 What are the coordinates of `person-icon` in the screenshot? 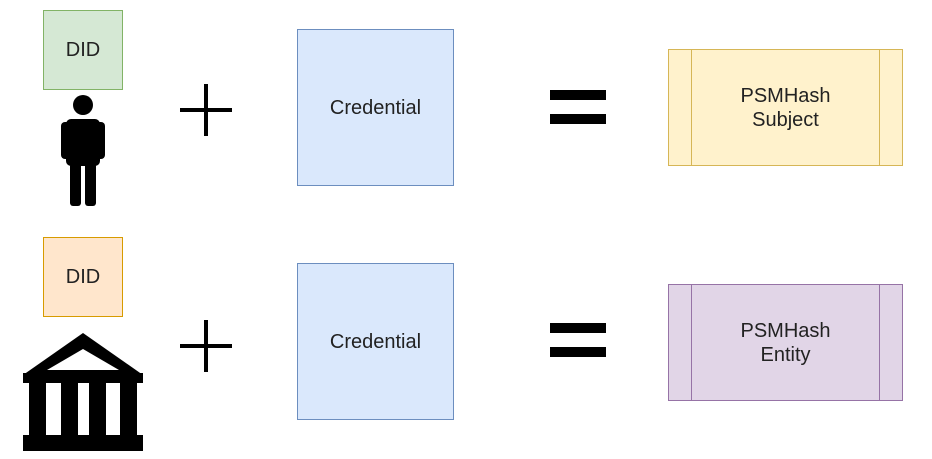 It's located at (83, 153).